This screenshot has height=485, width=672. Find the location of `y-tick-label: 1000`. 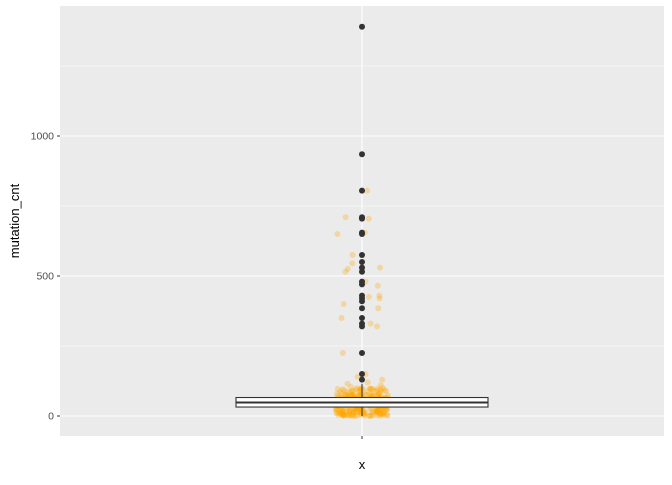

y-tick-label: 1000 is located at coordinates (43, 137).